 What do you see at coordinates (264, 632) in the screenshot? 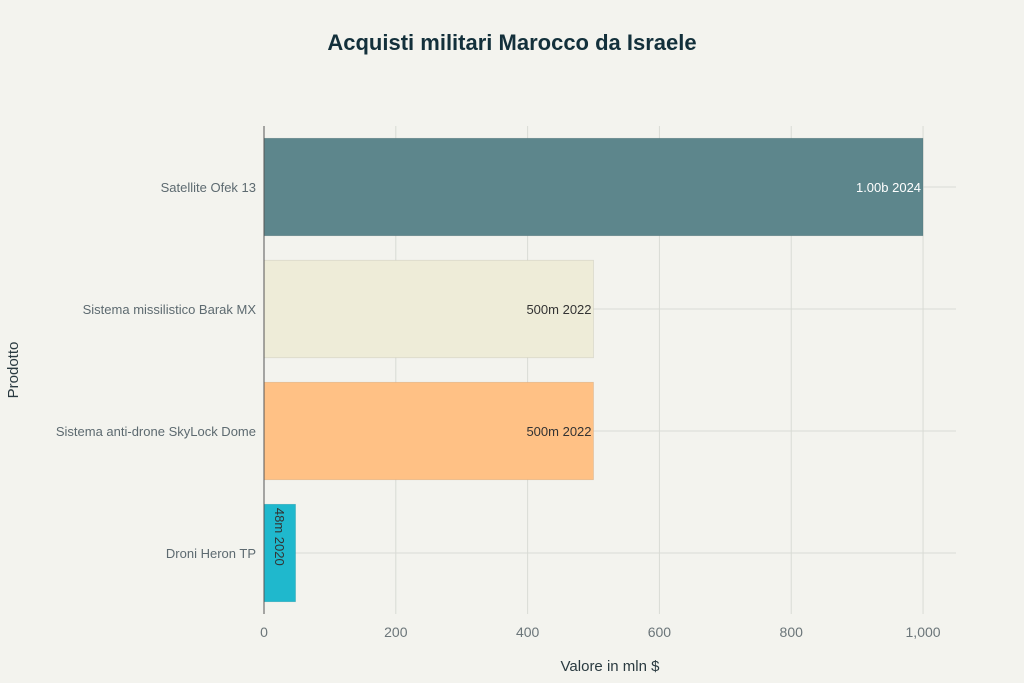
I see `x-tick-label: 0` at bounding box center [264, 632].